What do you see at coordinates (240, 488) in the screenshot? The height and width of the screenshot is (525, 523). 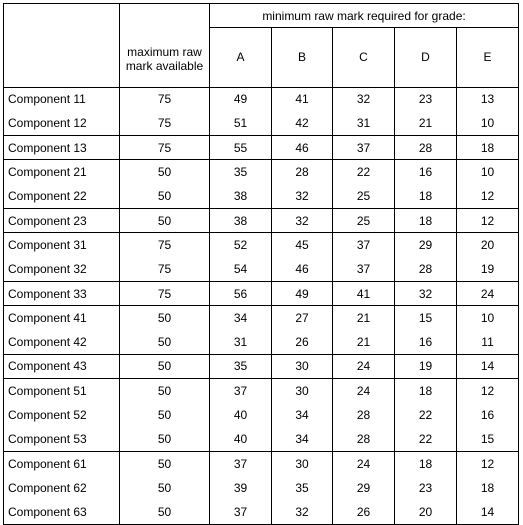 I see `grade-a-cell: 39` at bounding box center [240, 488].